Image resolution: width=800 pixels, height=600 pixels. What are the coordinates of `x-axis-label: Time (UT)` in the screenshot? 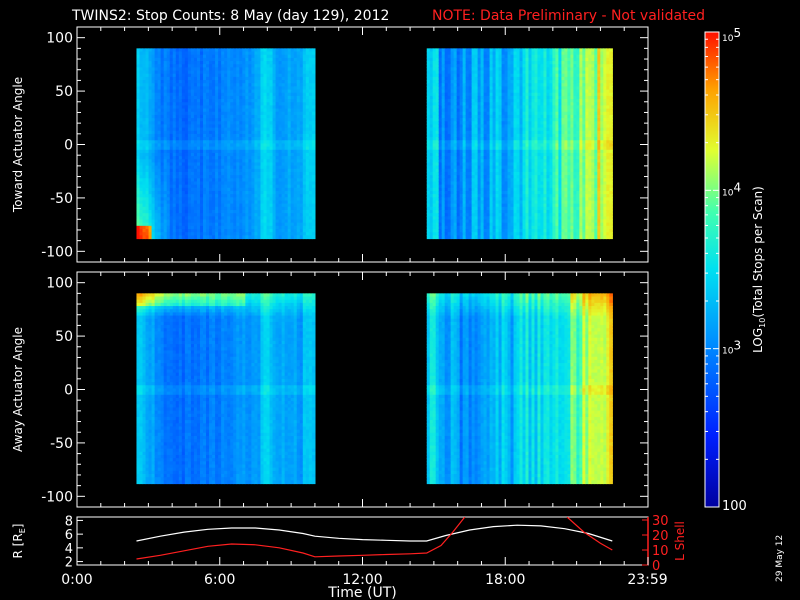 It's located at (361, 592).